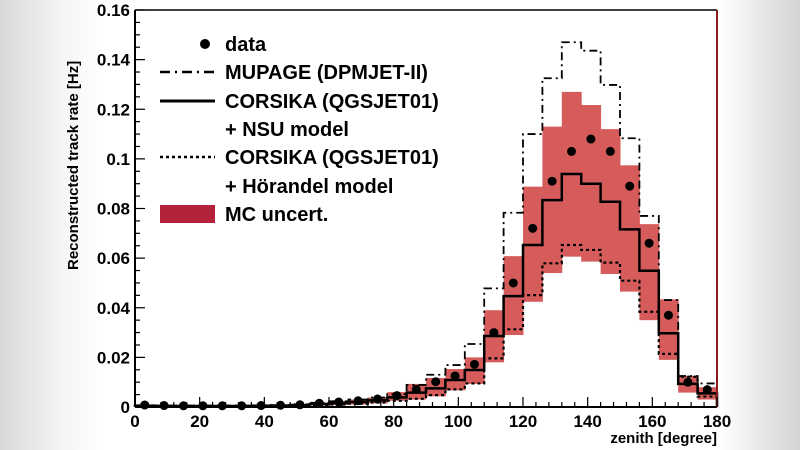 The width and height of the screenshot is (800, 450). Describe the element at coordinates (113, 10) in the screenshot. I see `y-tick-label: 0.16` at that location.